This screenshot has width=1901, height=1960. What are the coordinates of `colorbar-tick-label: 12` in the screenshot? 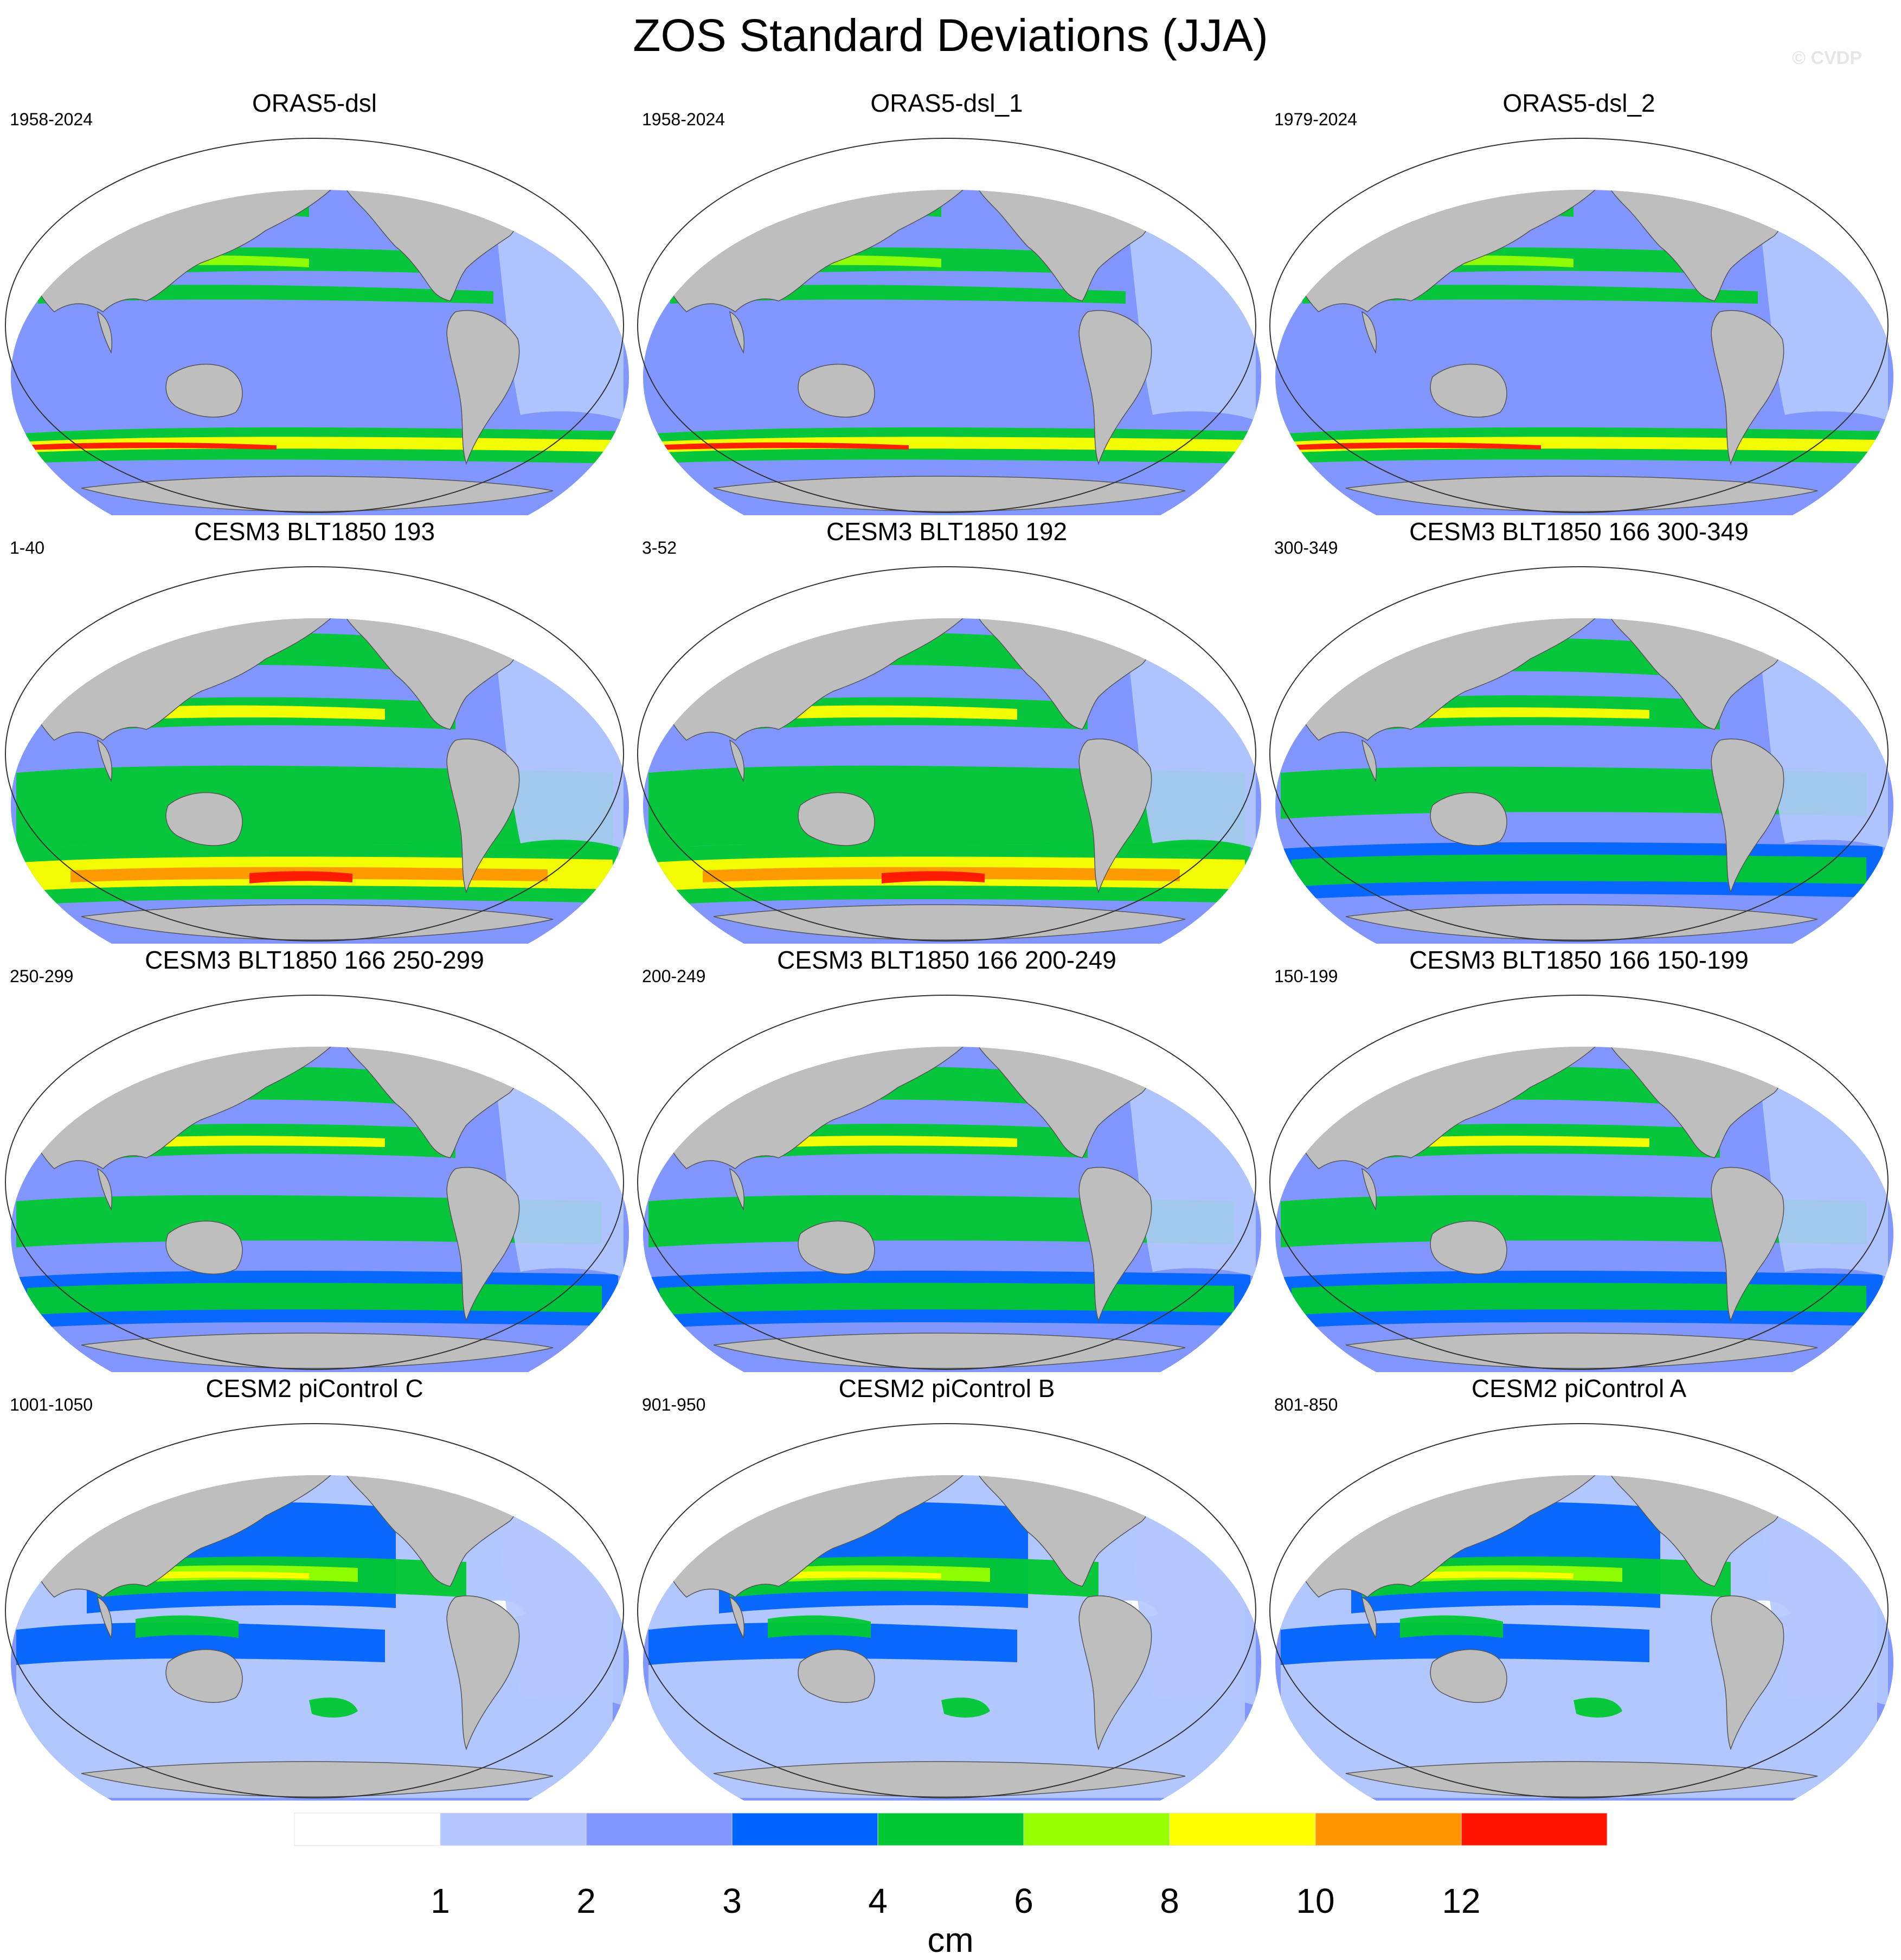 It's located at (1462, 1900).